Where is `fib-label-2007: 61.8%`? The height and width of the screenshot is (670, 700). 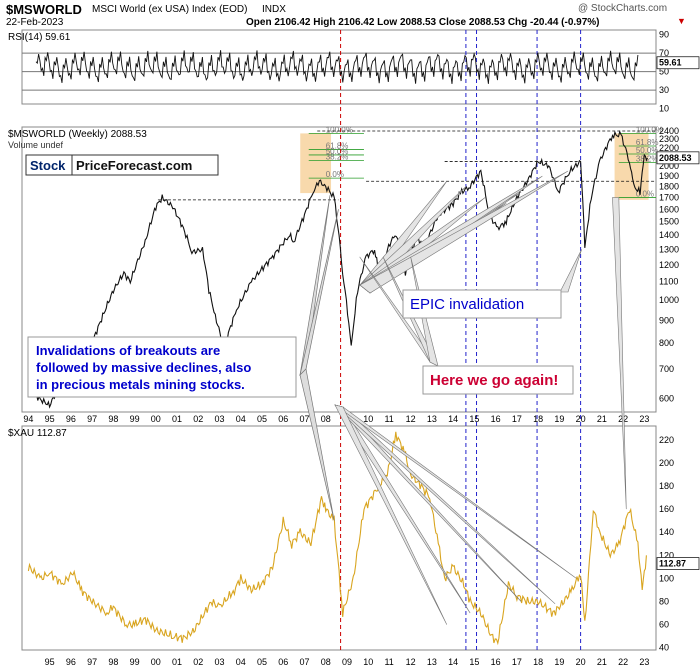 fib-label-2007: 61.8% is located at coordinates (337, 146).